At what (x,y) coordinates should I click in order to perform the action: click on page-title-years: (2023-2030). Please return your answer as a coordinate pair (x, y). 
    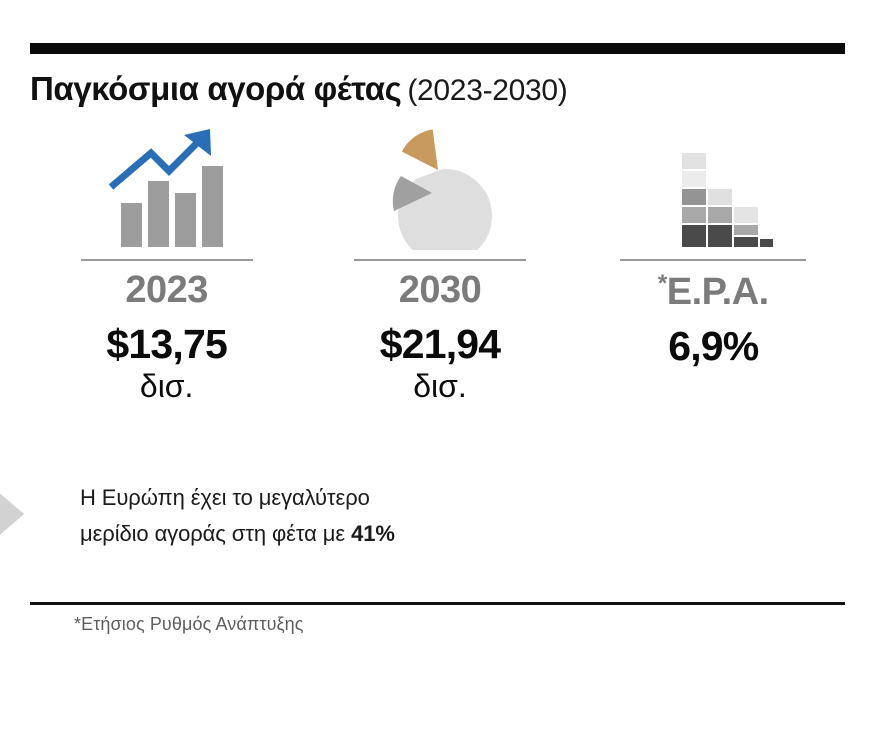
    Looking at the image, I should click on (487, 90).